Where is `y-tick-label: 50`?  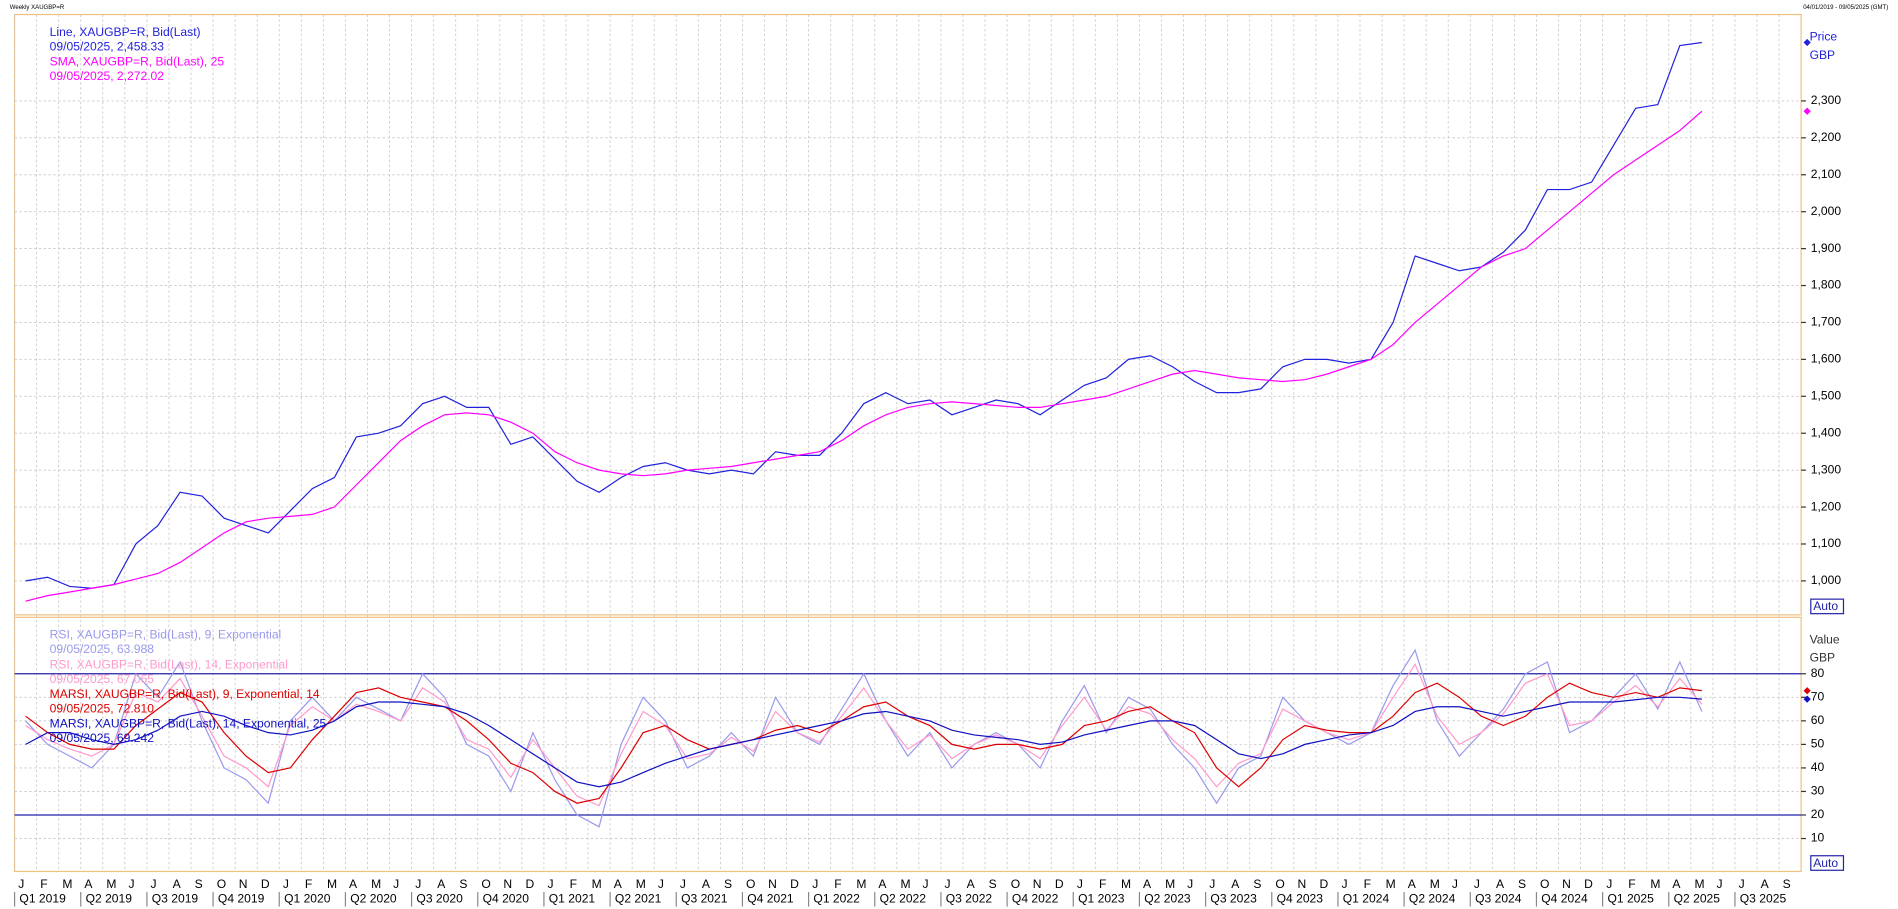 y-tick-label: 50 is located at coordinates (1818, 744).